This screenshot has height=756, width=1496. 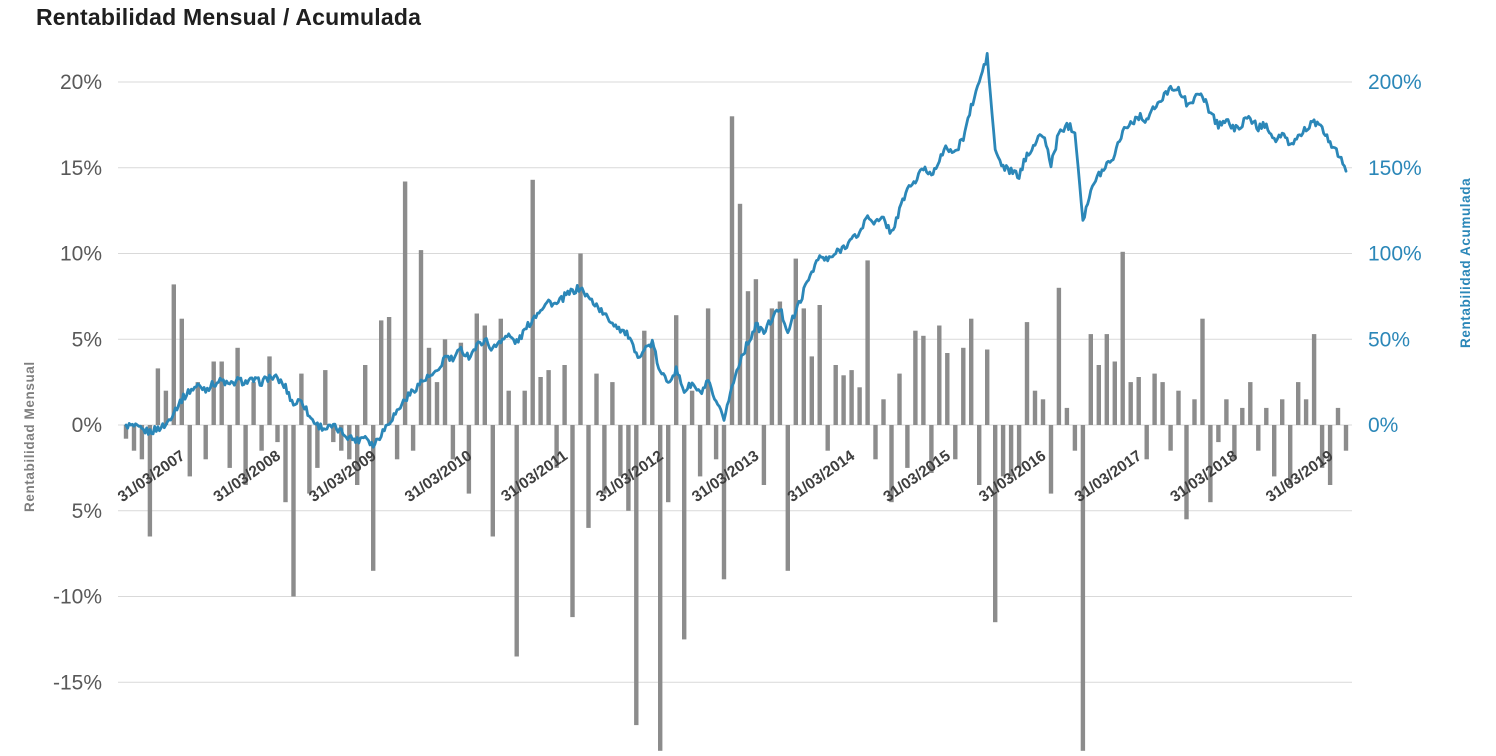 What do you see at coordinates (1389, 339) in the screenshot?
I see `right-axis-tick-label: 50%` at bounding box center [1389, 339].